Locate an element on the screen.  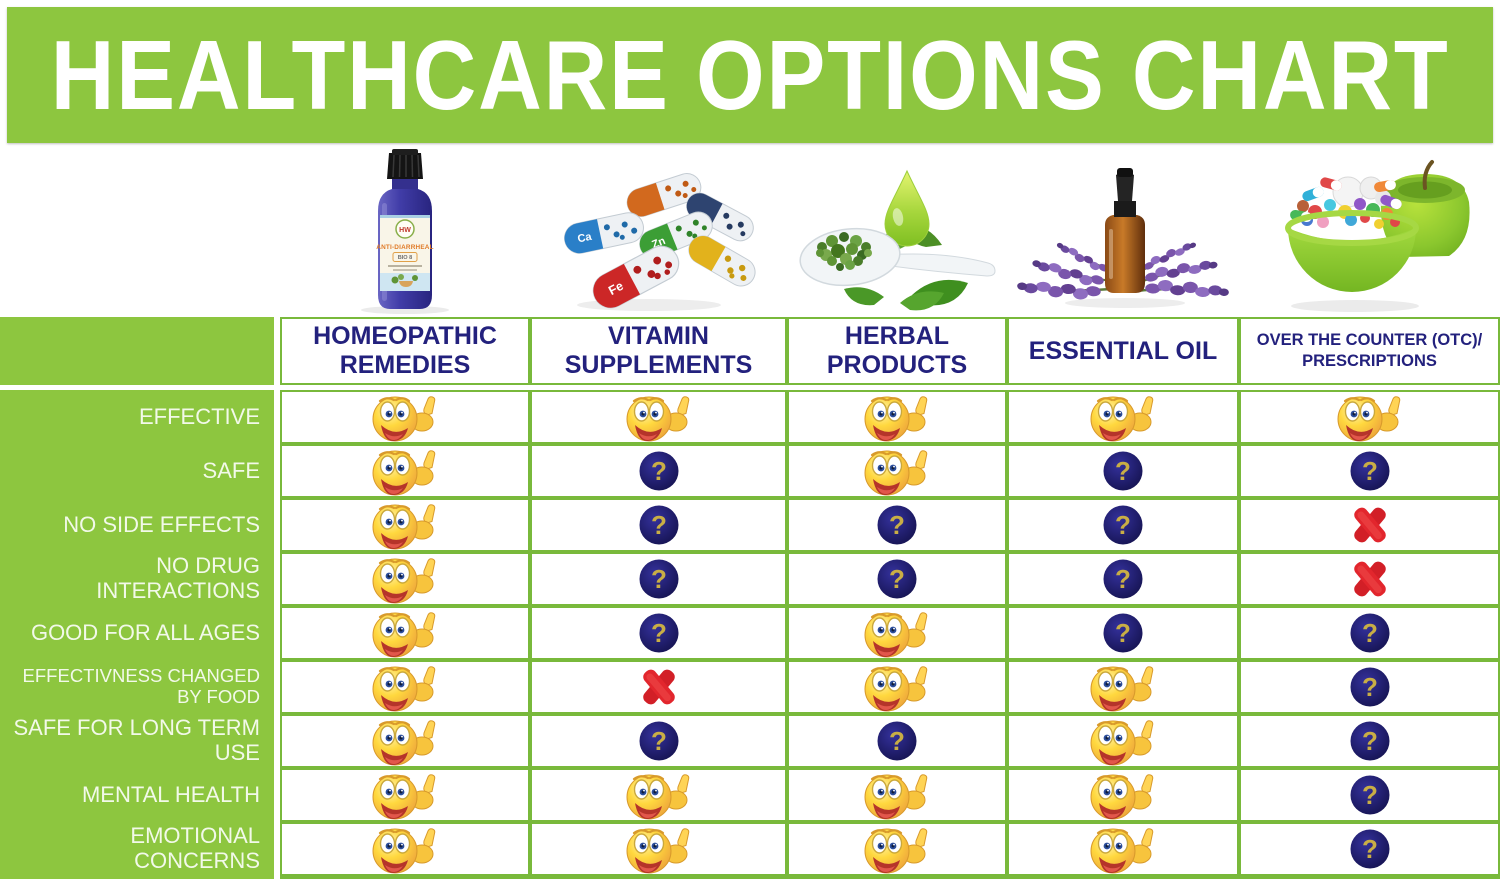
table-row: EFFECTIVE is located at coordinates (750, 417).